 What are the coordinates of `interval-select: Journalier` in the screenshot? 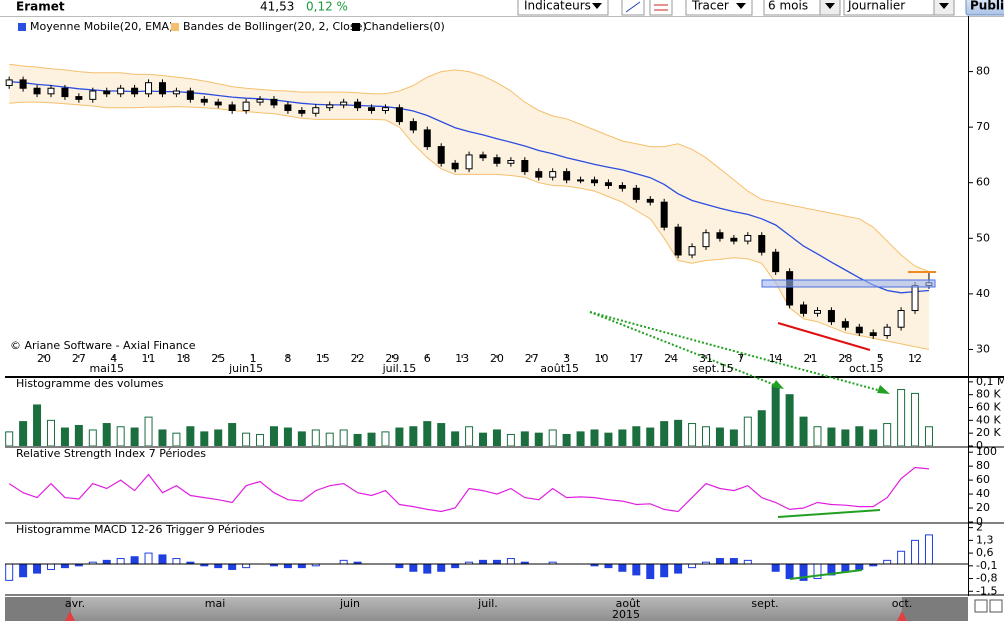 It's located at (876, 6).